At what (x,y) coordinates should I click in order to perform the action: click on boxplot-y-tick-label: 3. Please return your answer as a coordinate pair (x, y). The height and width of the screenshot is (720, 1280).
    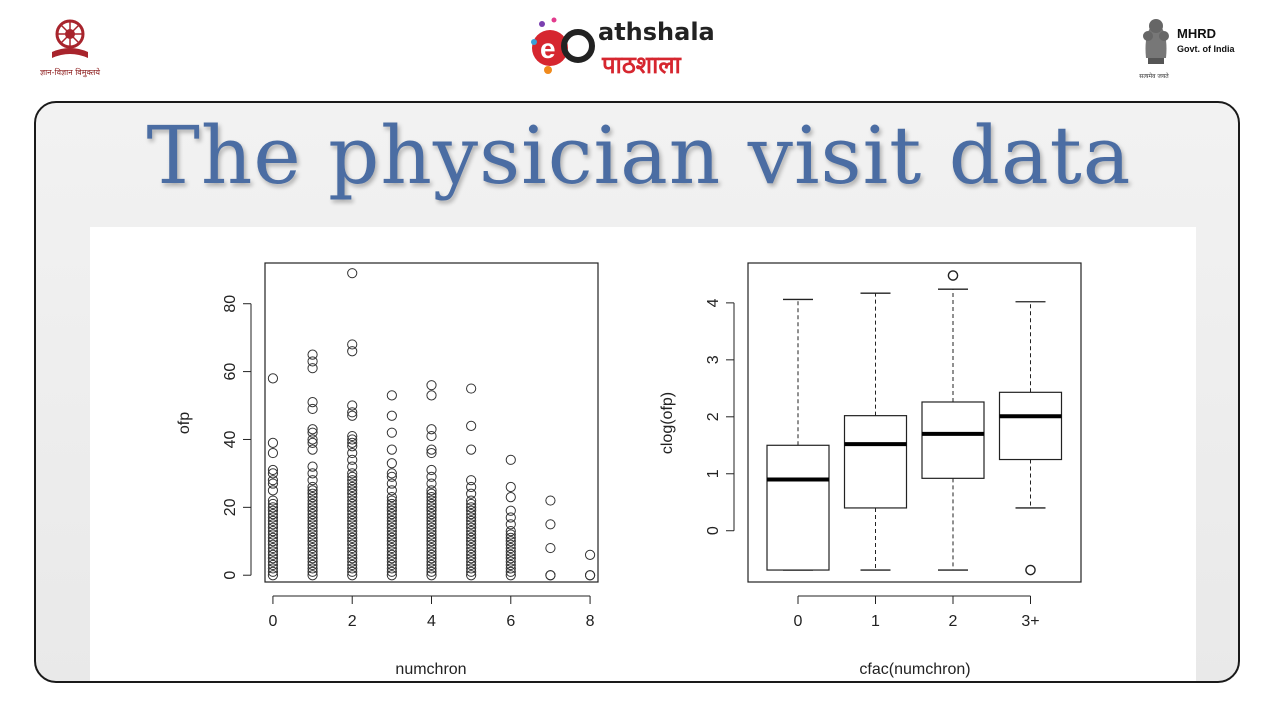
    Looking at the image, I should click on (713, 359).